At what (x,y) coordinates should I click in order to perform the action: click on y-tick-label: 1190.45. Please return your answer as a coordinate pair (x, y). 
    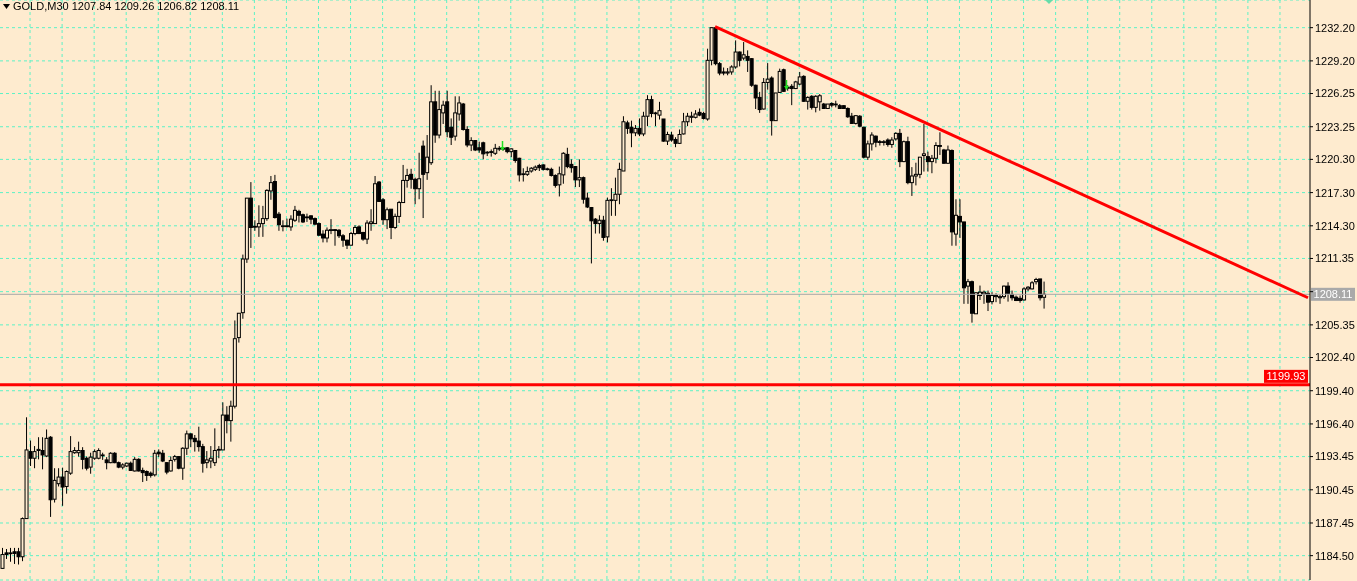
    Looking at the image, I should click on (1334, 489).